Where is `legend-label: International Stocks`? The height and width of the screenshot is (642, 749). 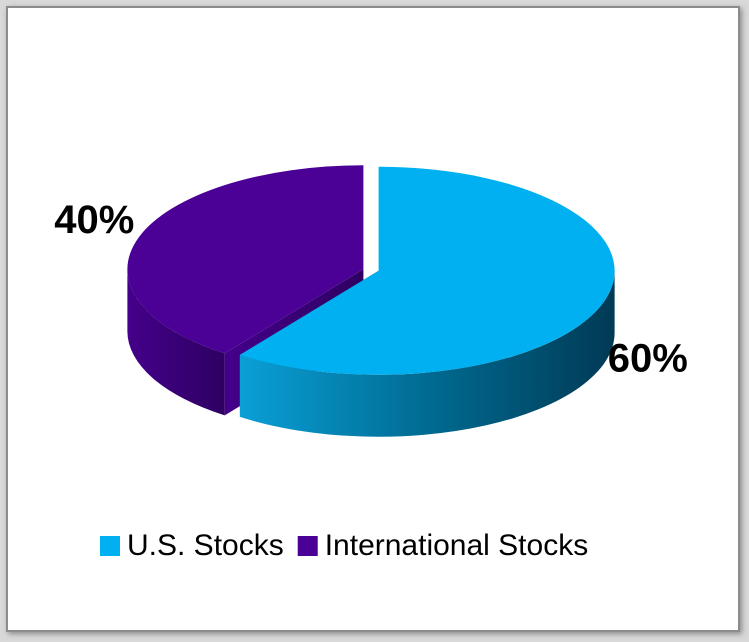 legend-label: International Stocks is located at coordinates (456, 545).